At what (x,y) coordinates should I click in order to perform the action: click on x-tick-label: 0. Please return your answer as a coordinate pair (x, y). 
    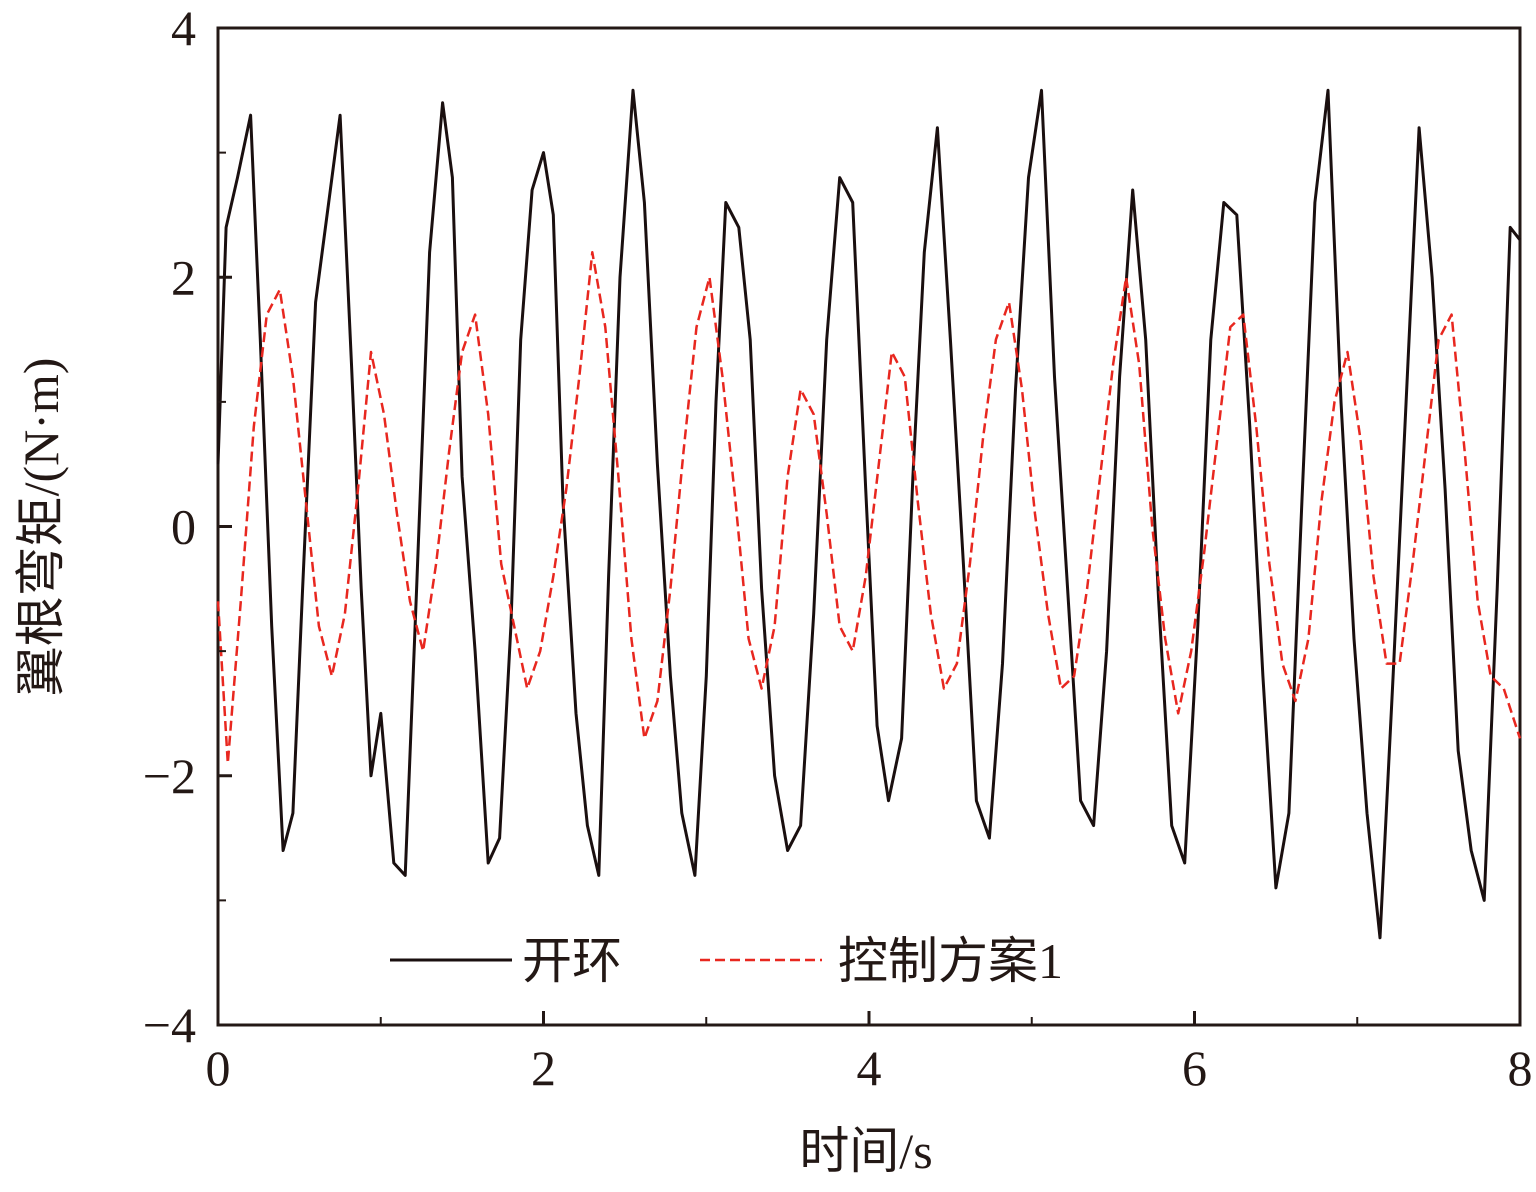
    Looking at the image, I should click on (218, 1068).